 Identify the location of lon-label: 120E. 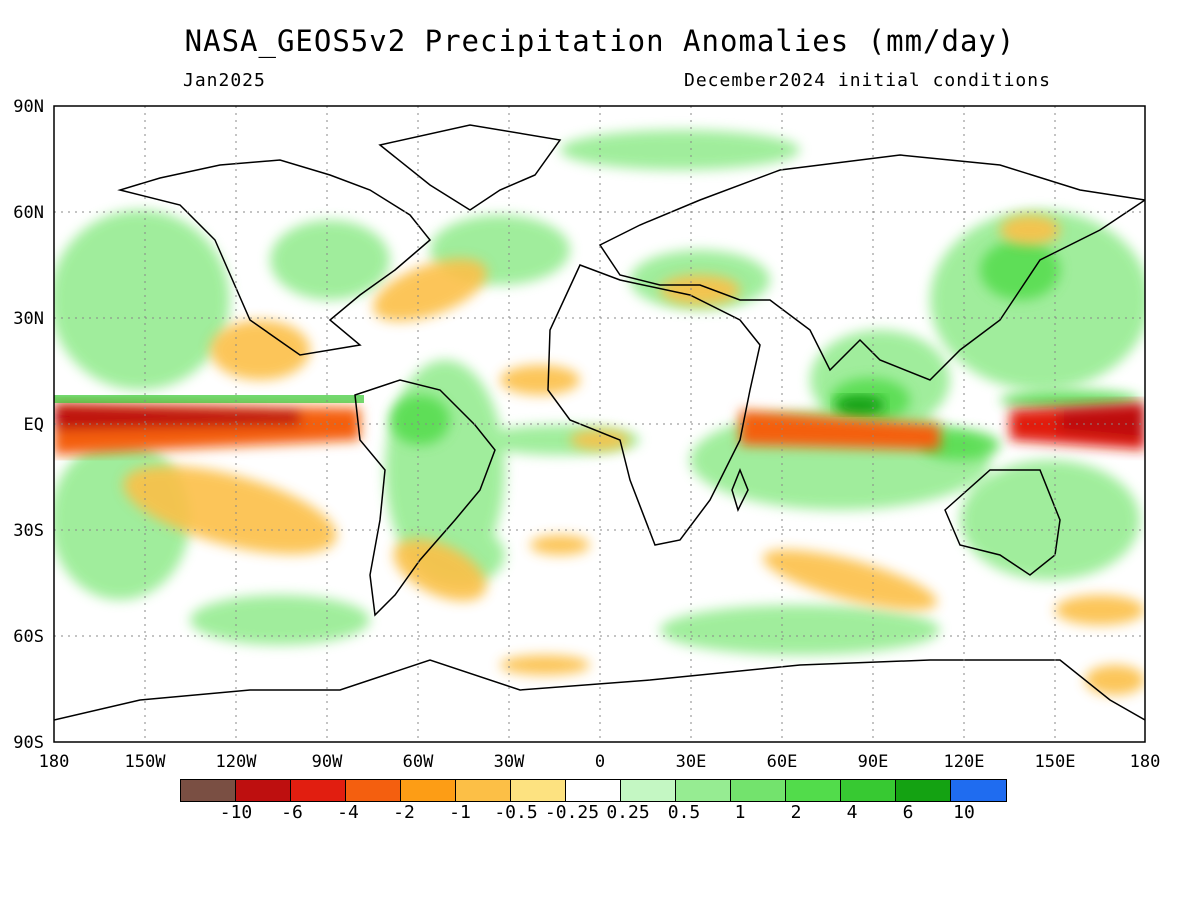
(964, 762).